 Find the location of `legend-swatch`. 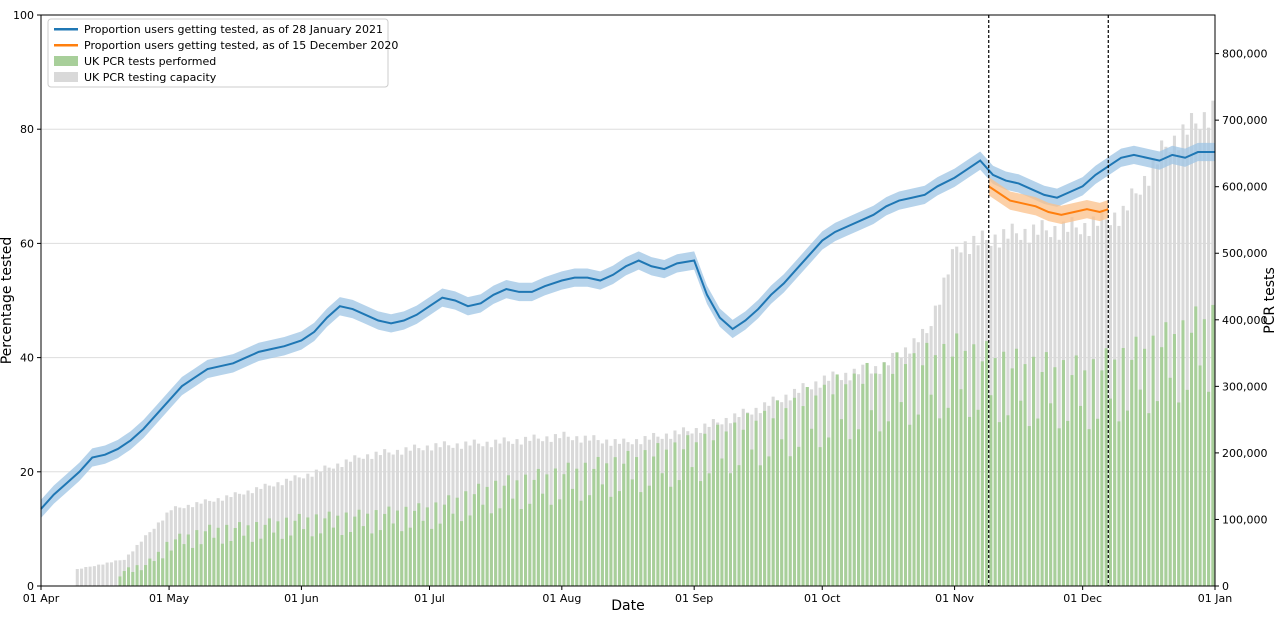

legend-swatch is located at coordinates (66, 29).